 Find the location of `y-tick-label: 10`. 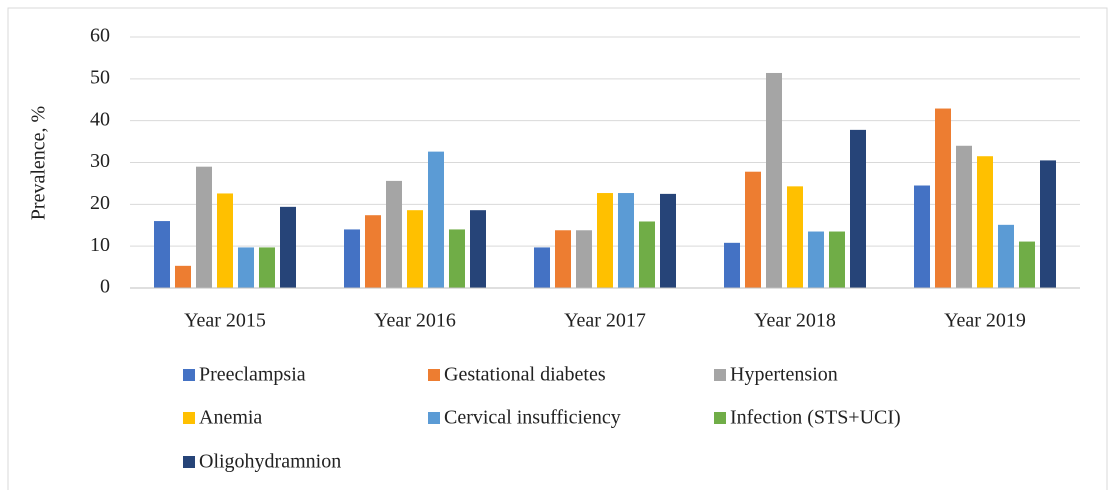

y-tick-label: 10 is located at coordinates (100, 245).